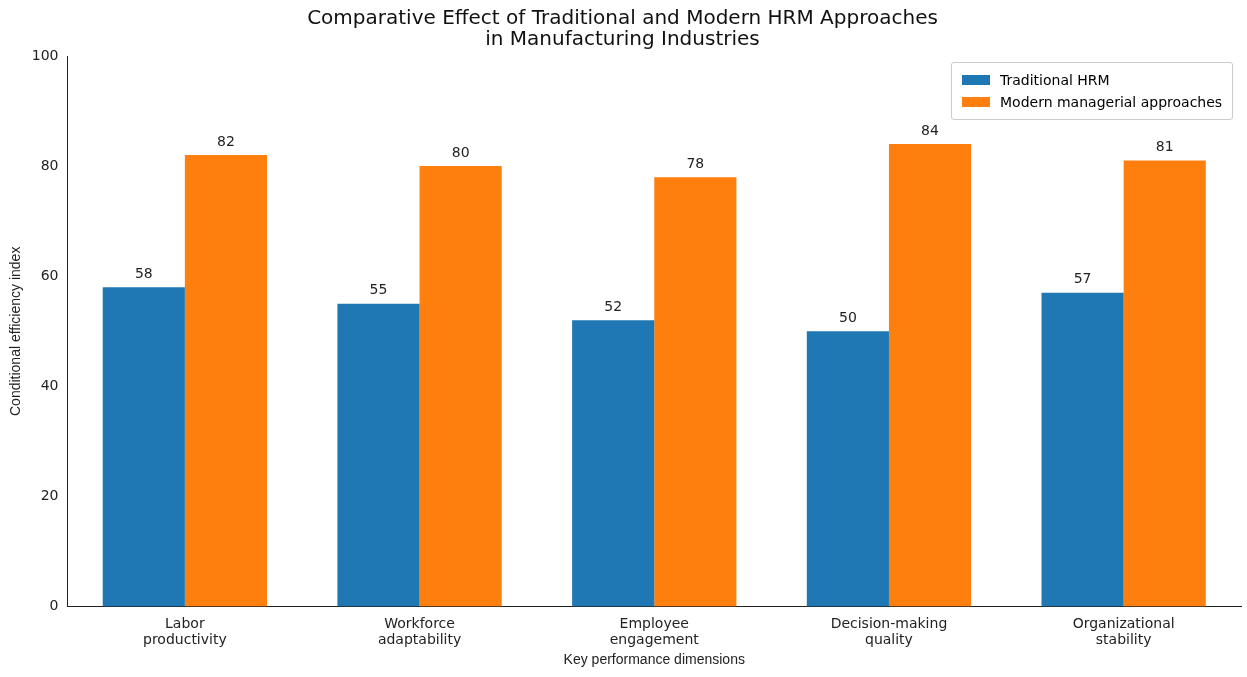 The image size is (1247, 677). I want to click on chart-title: Comparative Effect of Traditional and Modern HRM Approaches in Manufacturing Industries, so click(622, 27).